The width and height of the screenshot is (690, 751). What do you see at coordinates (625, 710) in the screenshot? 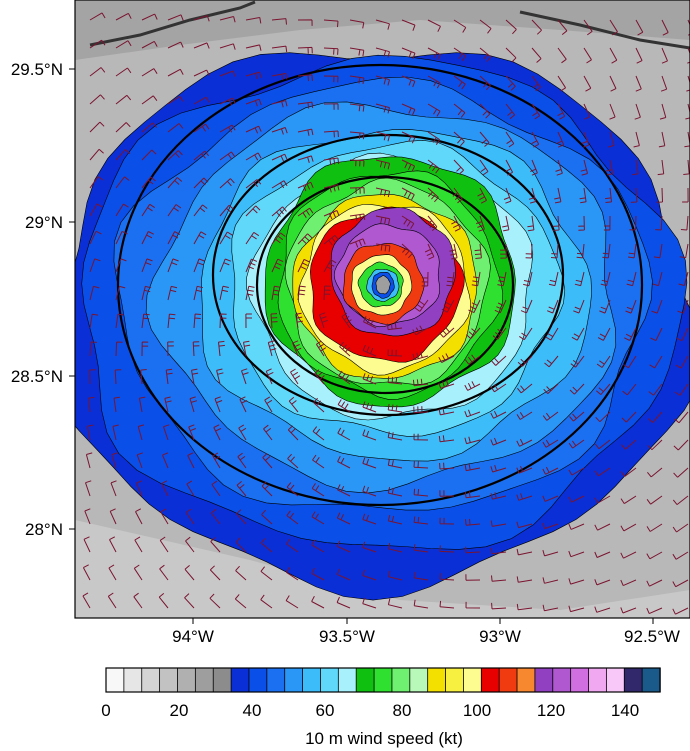
I see `colorbar-tick-label: 140` at bounding box center [625, 710].